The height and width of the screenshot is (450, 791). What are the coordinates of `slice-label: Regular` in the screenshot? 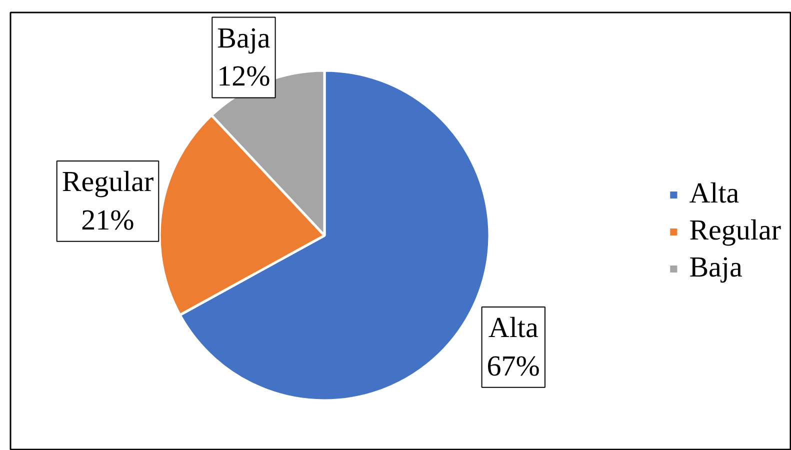 It's located at (108, 182).